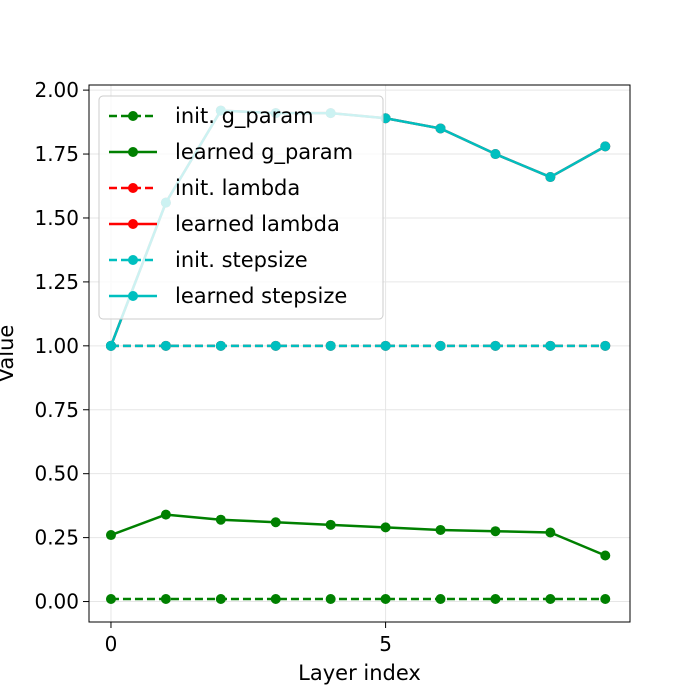 The image size is (700, 700). Describe the element at coordinates (56, 602) in the screenshot. I see `y-tick-label: 0.00` at that location.